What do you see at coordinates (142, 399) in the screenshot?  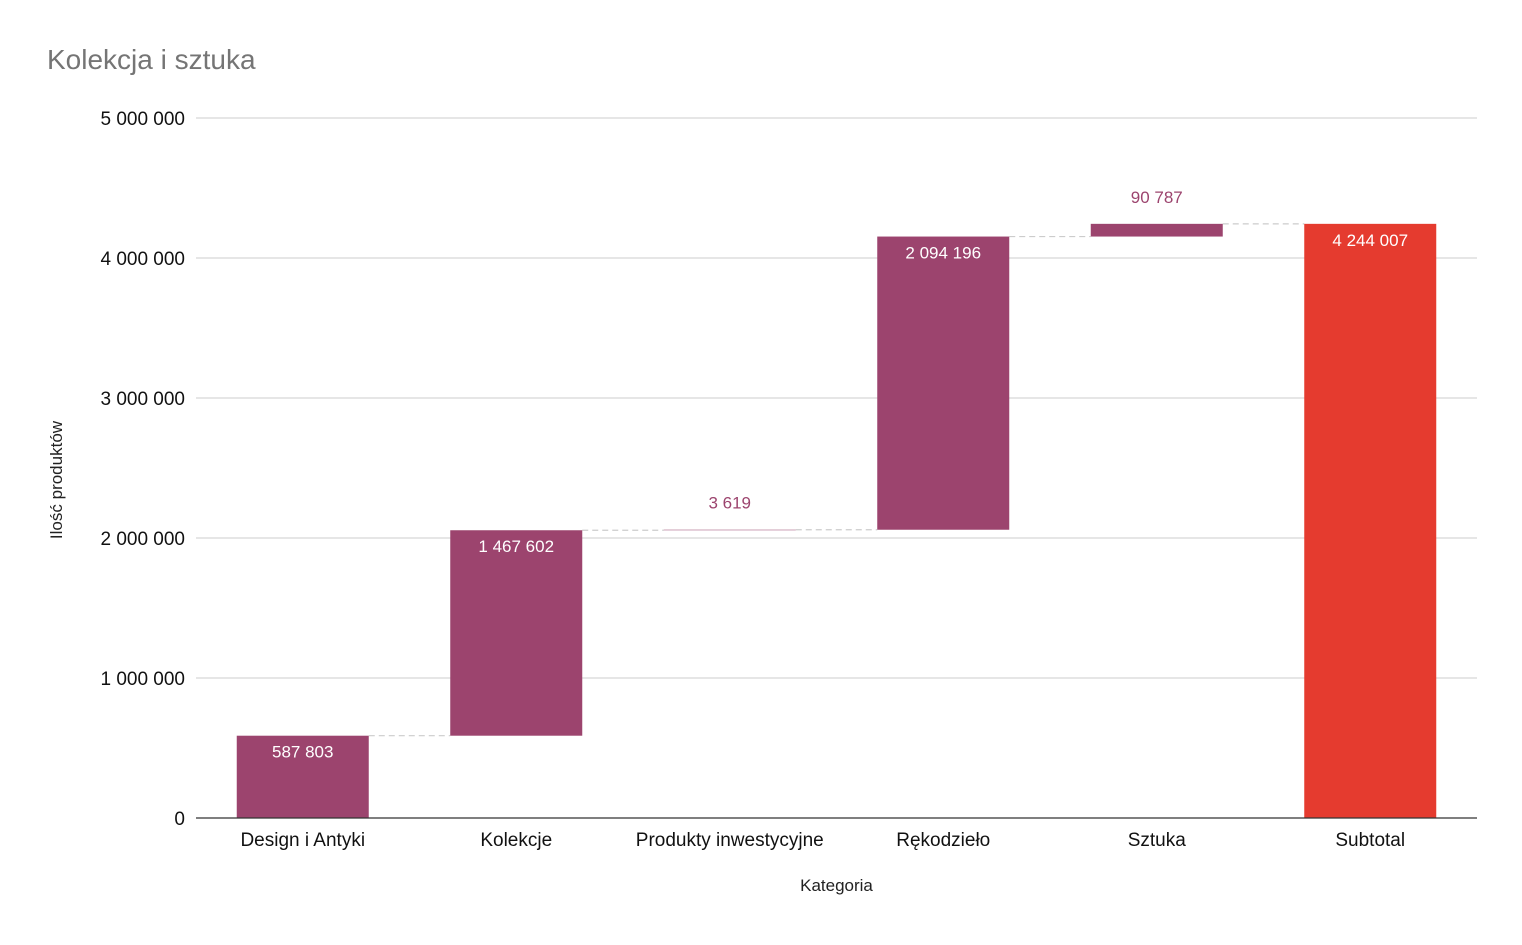 I see `y-tick-label: 3 000 000` at bounding box center [142, 399].